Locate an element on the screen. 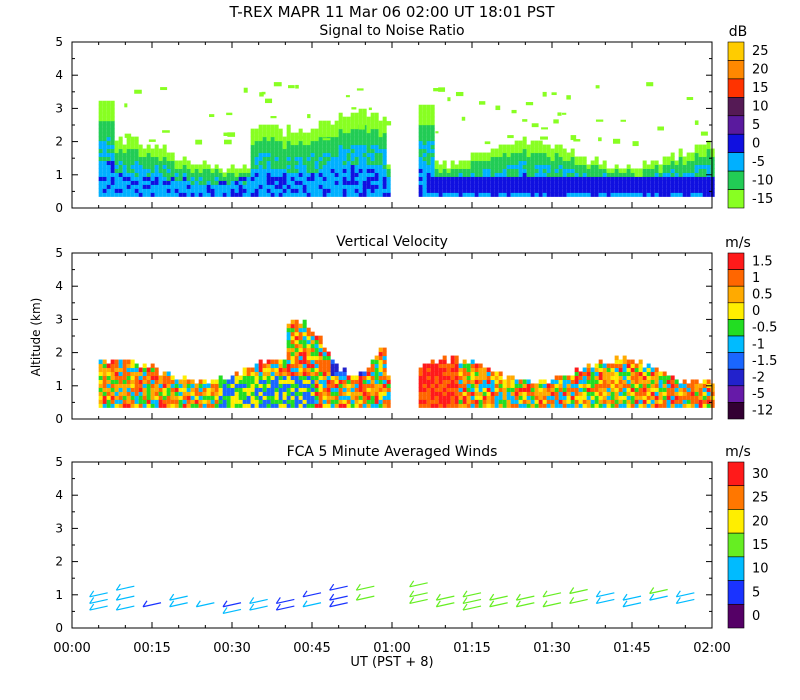  x-tick-label: 00:45 is located at coordinates (311, 648).